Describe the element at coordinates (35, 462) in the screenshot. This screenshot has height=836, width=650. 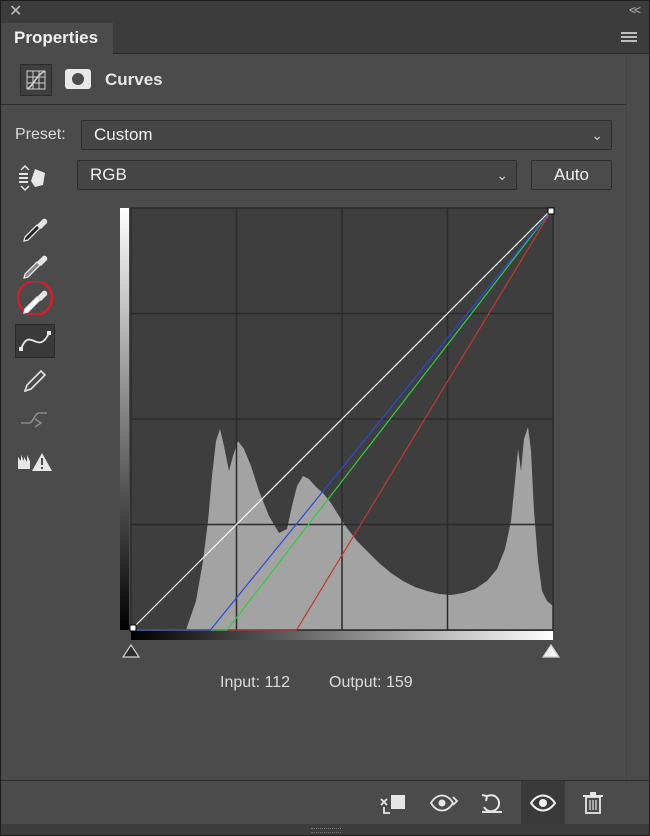
I see `clipping-warning-icon` at that location.